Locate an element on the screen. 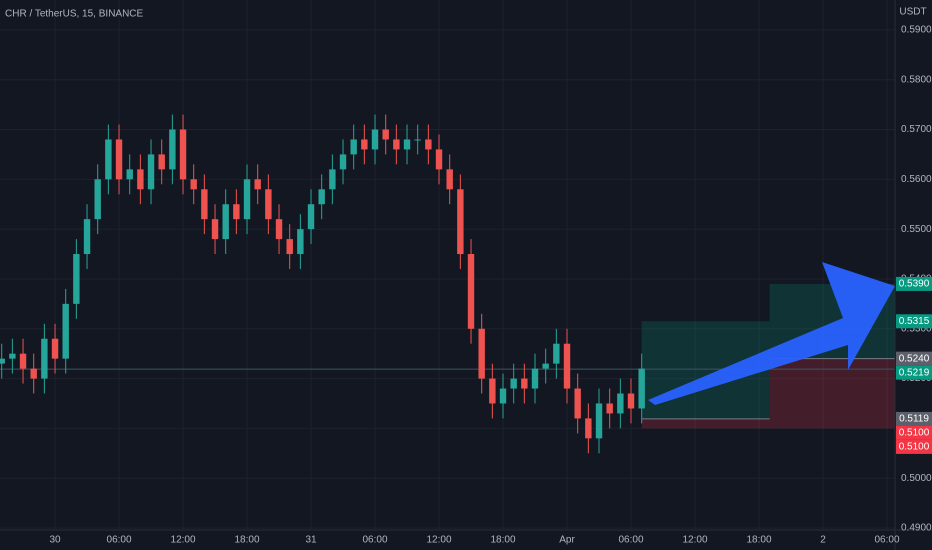 The width and height of the screenshot is (932, 550). currency: USDT is located at coordinates (912, 12).